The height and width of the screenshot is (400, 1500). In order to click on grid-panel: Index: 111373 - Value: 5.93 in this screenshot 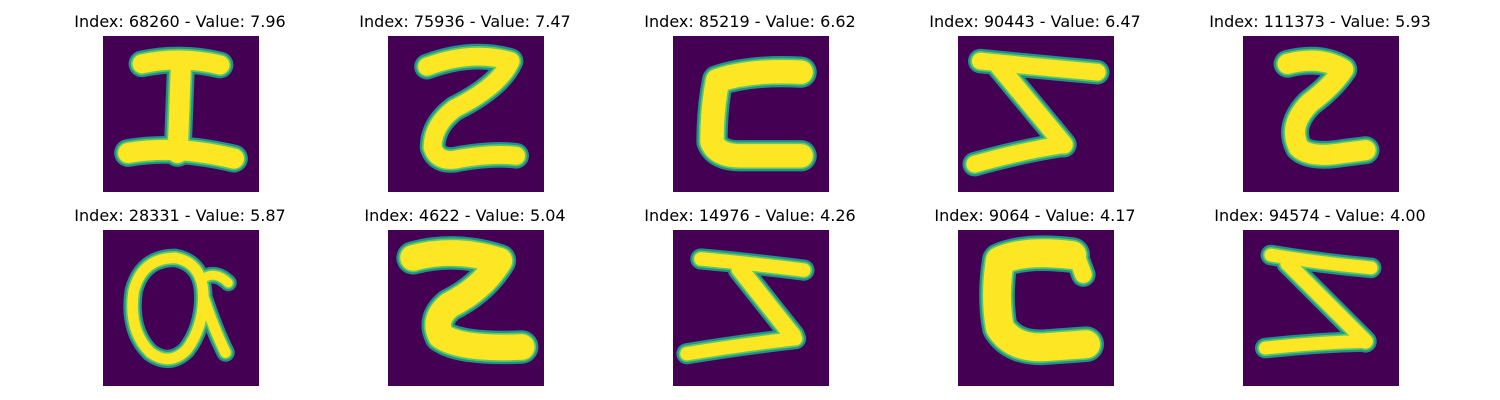, I will do `click(1320, 107)`.